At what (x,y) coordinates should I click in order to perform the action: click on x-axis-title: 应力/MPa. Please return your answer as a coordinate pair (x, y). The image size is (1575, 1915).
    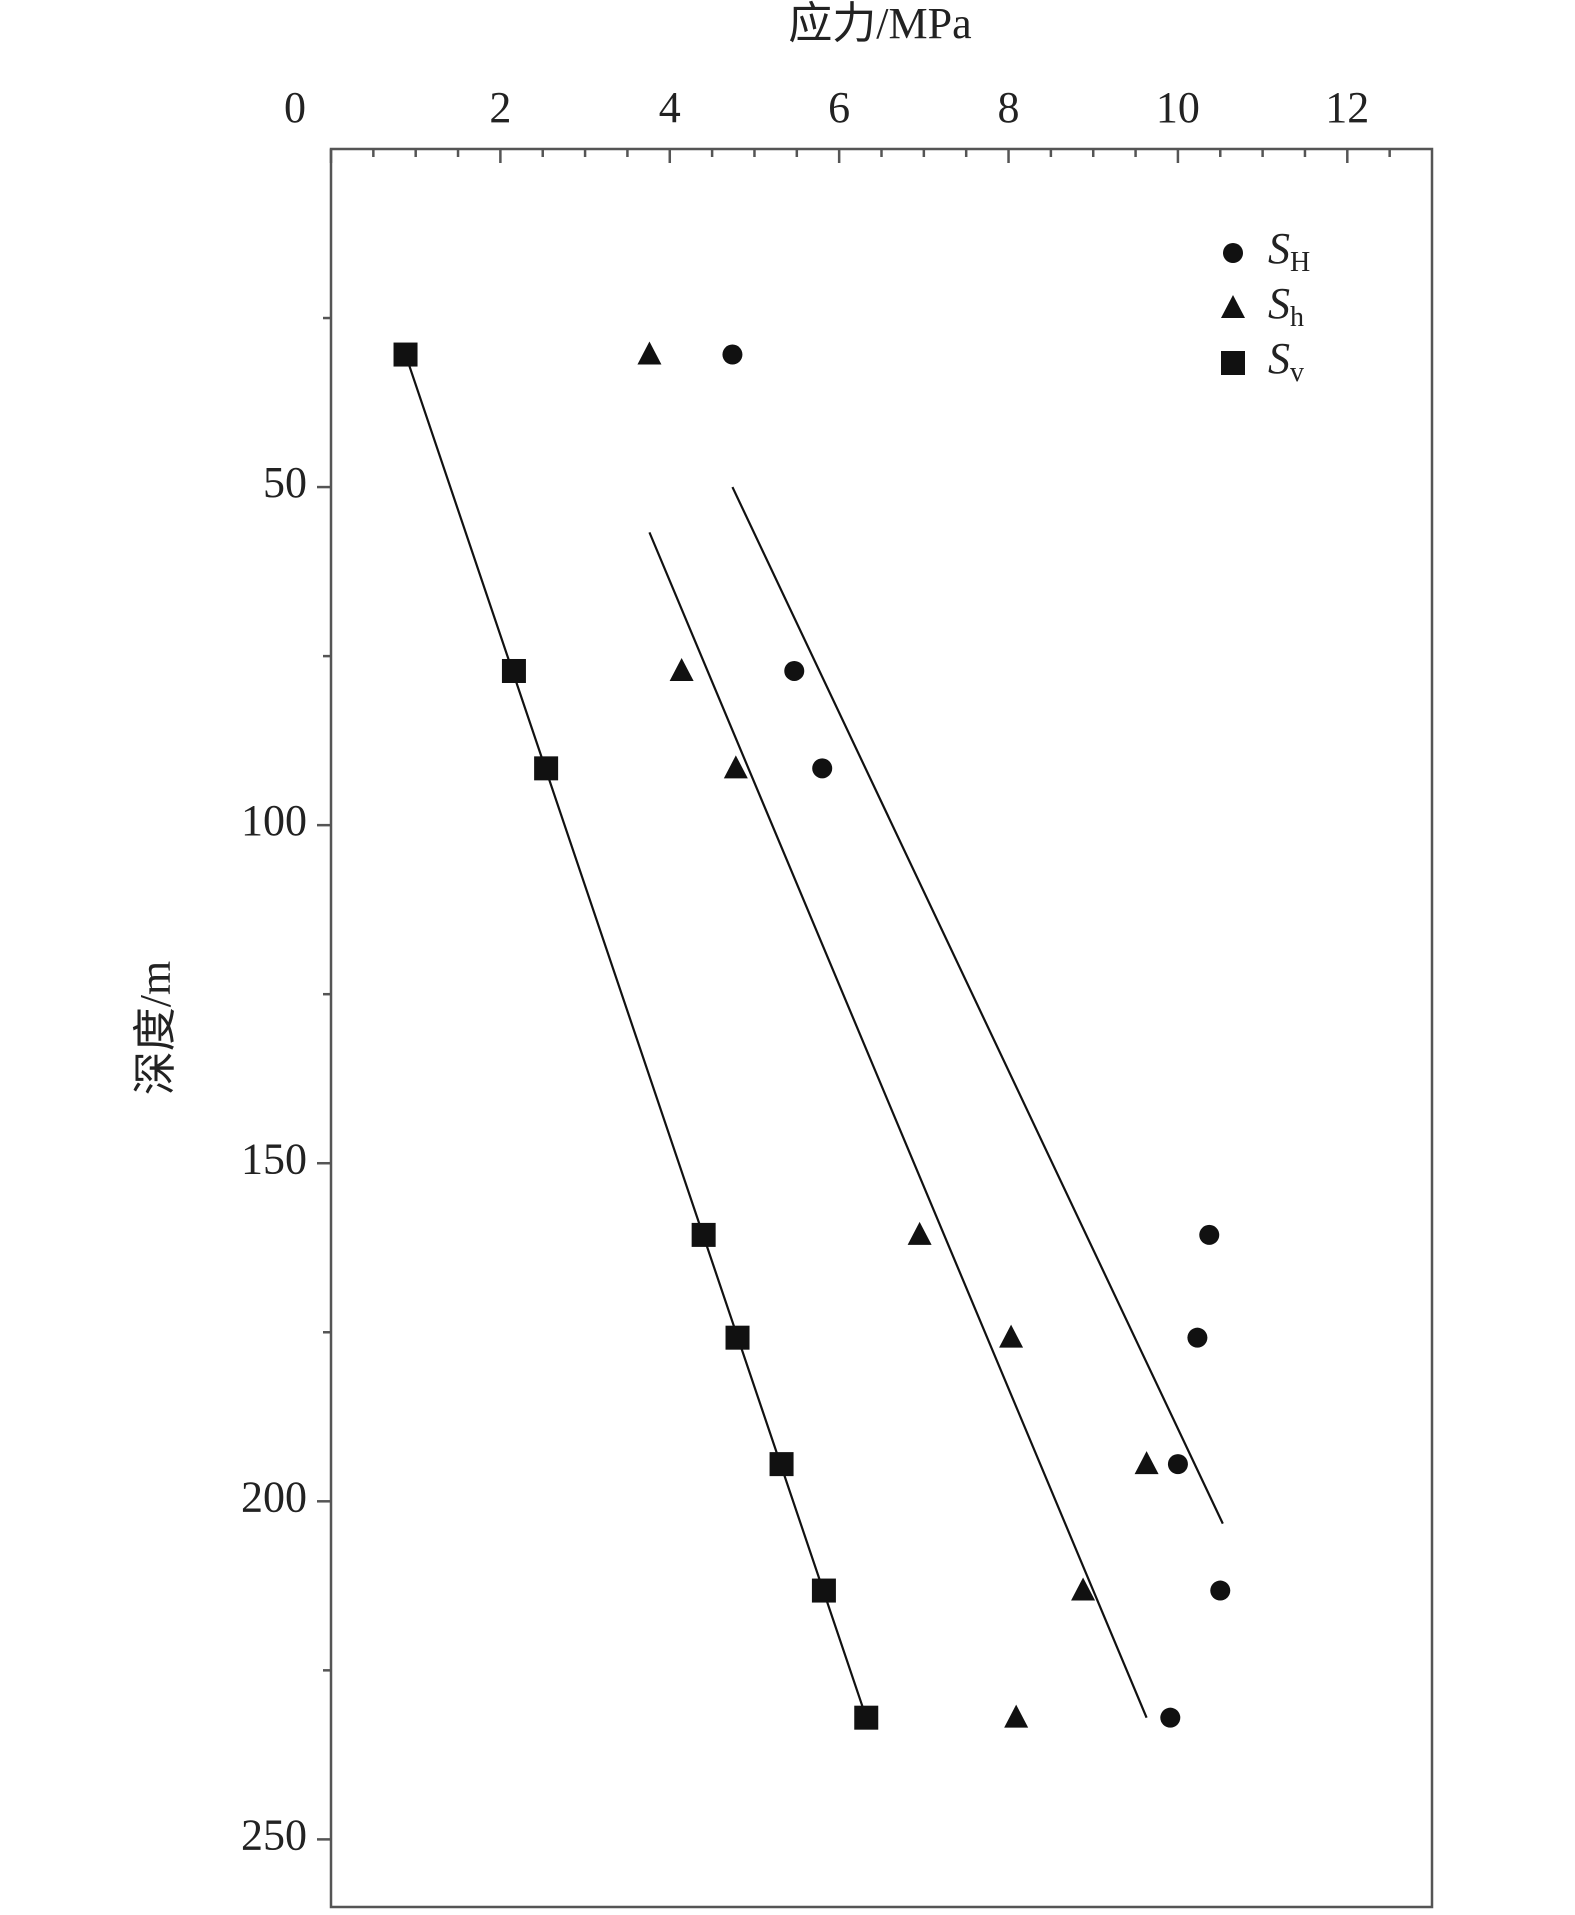
    Looking at the image, I should click on (879, 24).